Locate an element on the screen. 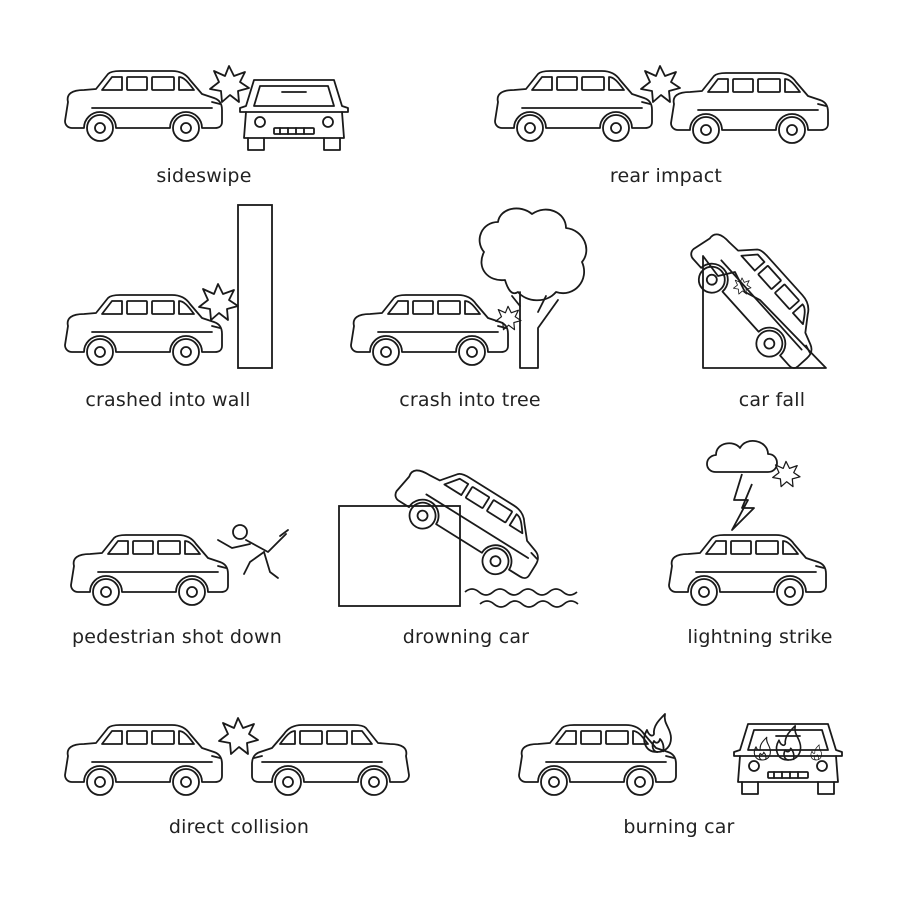  car-fall-illustration is located at coordinates (757, 297).